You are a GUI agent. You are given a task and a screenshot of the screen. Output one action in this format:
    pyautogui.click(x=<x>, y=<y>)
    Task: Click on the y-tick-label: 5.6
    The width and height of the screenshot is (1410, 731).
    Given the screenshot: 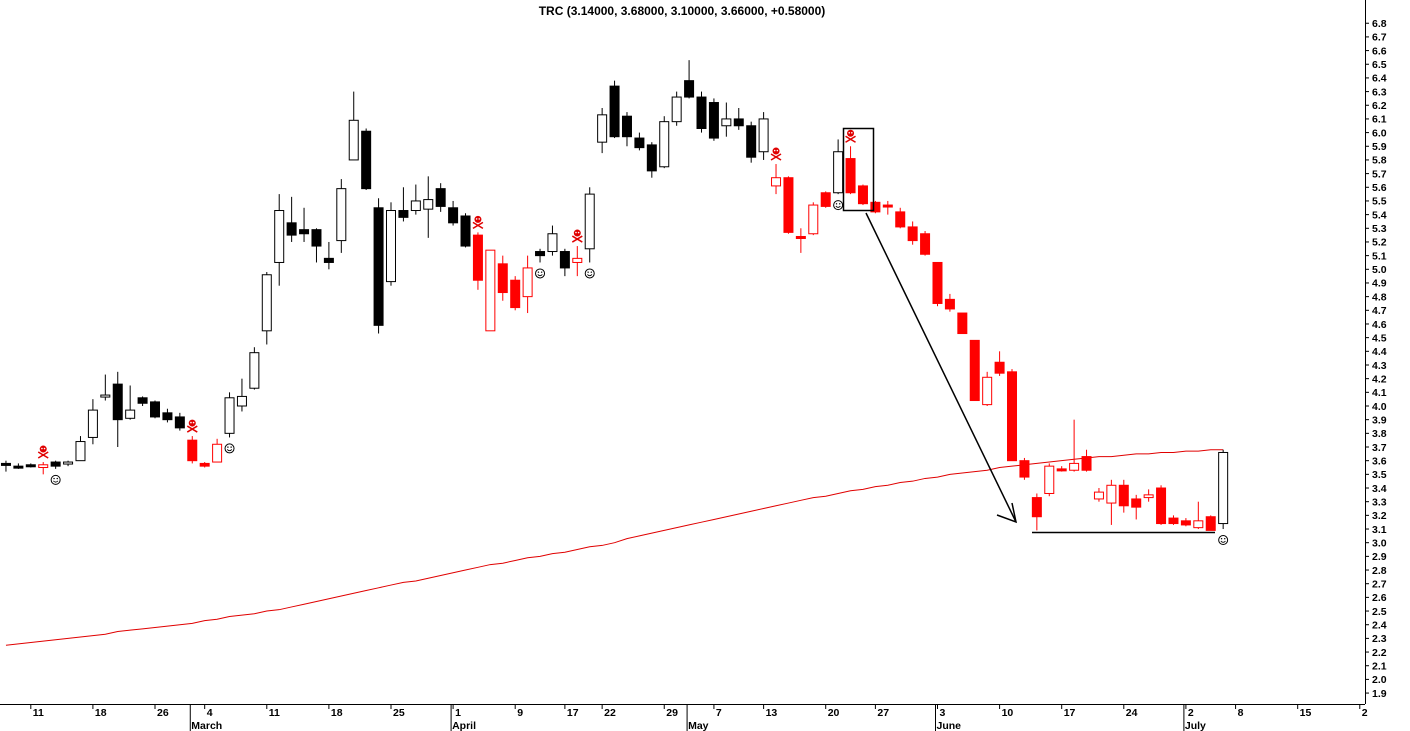 What is the action you would take?
    pyautogui.click(x=1379, y=188)
    